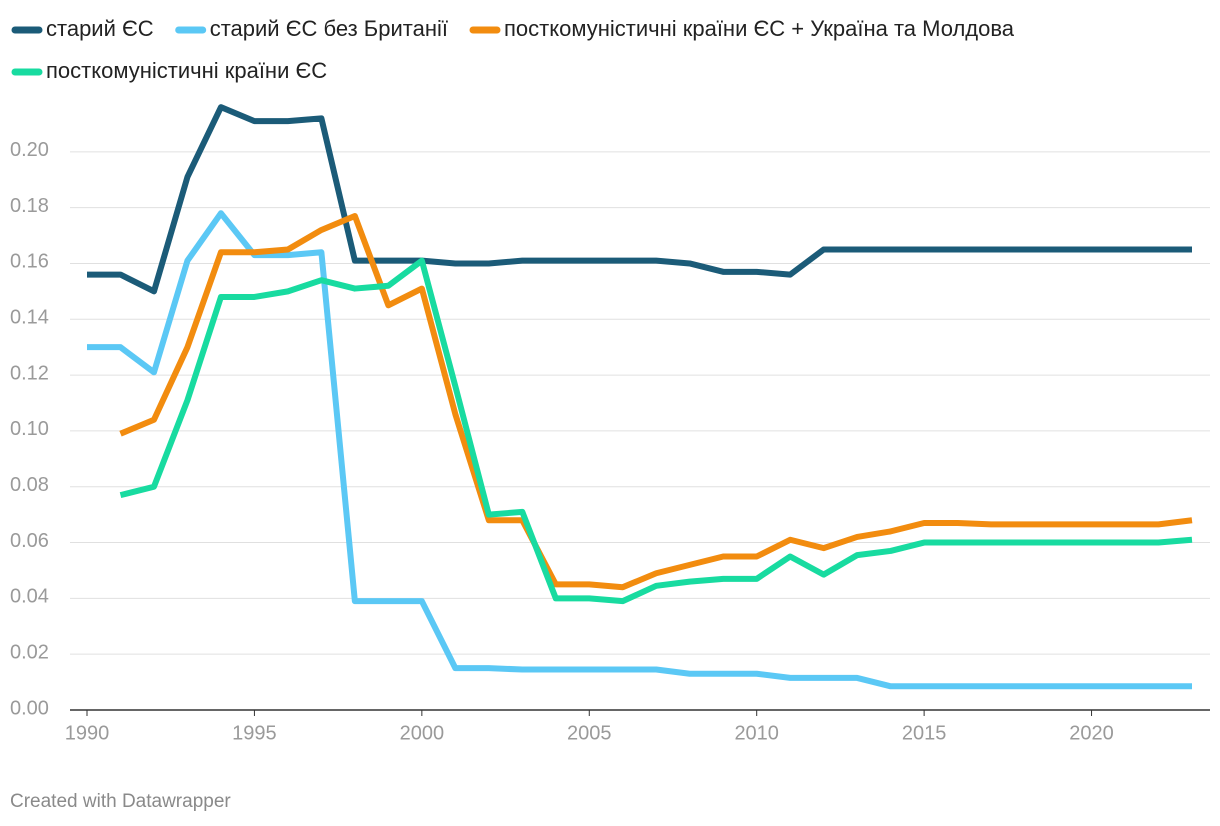 This screenshot has width=1220, height=826. Describe the element at coordinates (29, 318) in the screenshot. I see `y-tick-label: 0.14` at that location.